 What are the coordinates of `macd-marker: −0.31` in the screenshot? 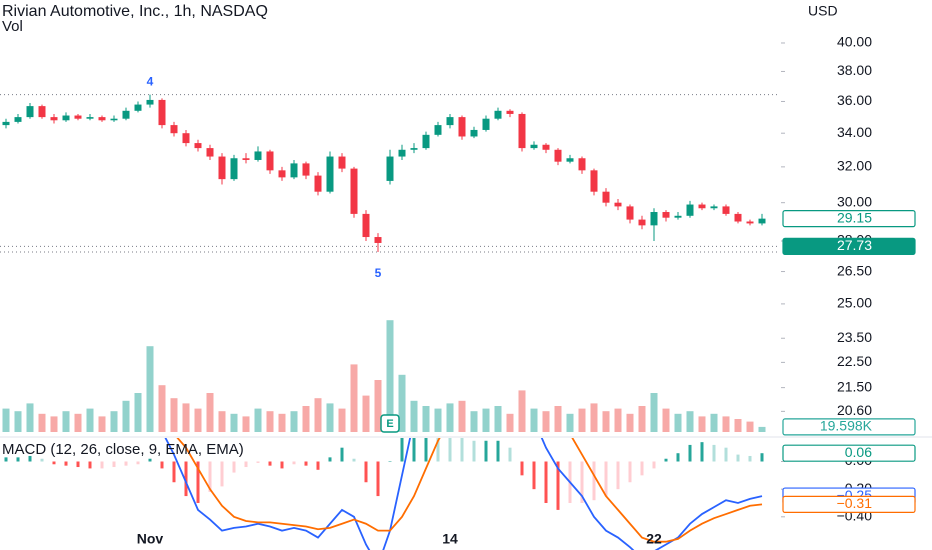 It's located at (855, 503).